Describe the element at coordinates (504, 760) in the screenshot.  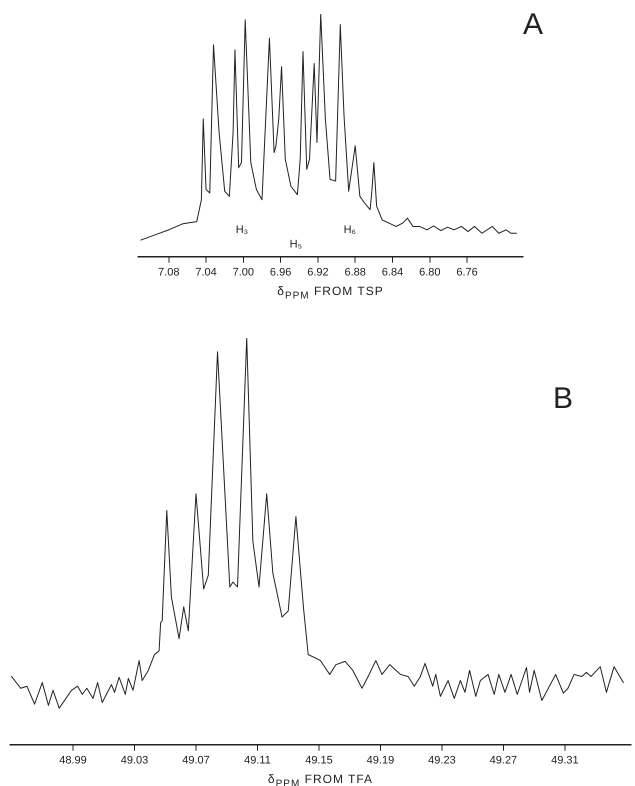
I see `x-tick-label: 49.27` at that location.